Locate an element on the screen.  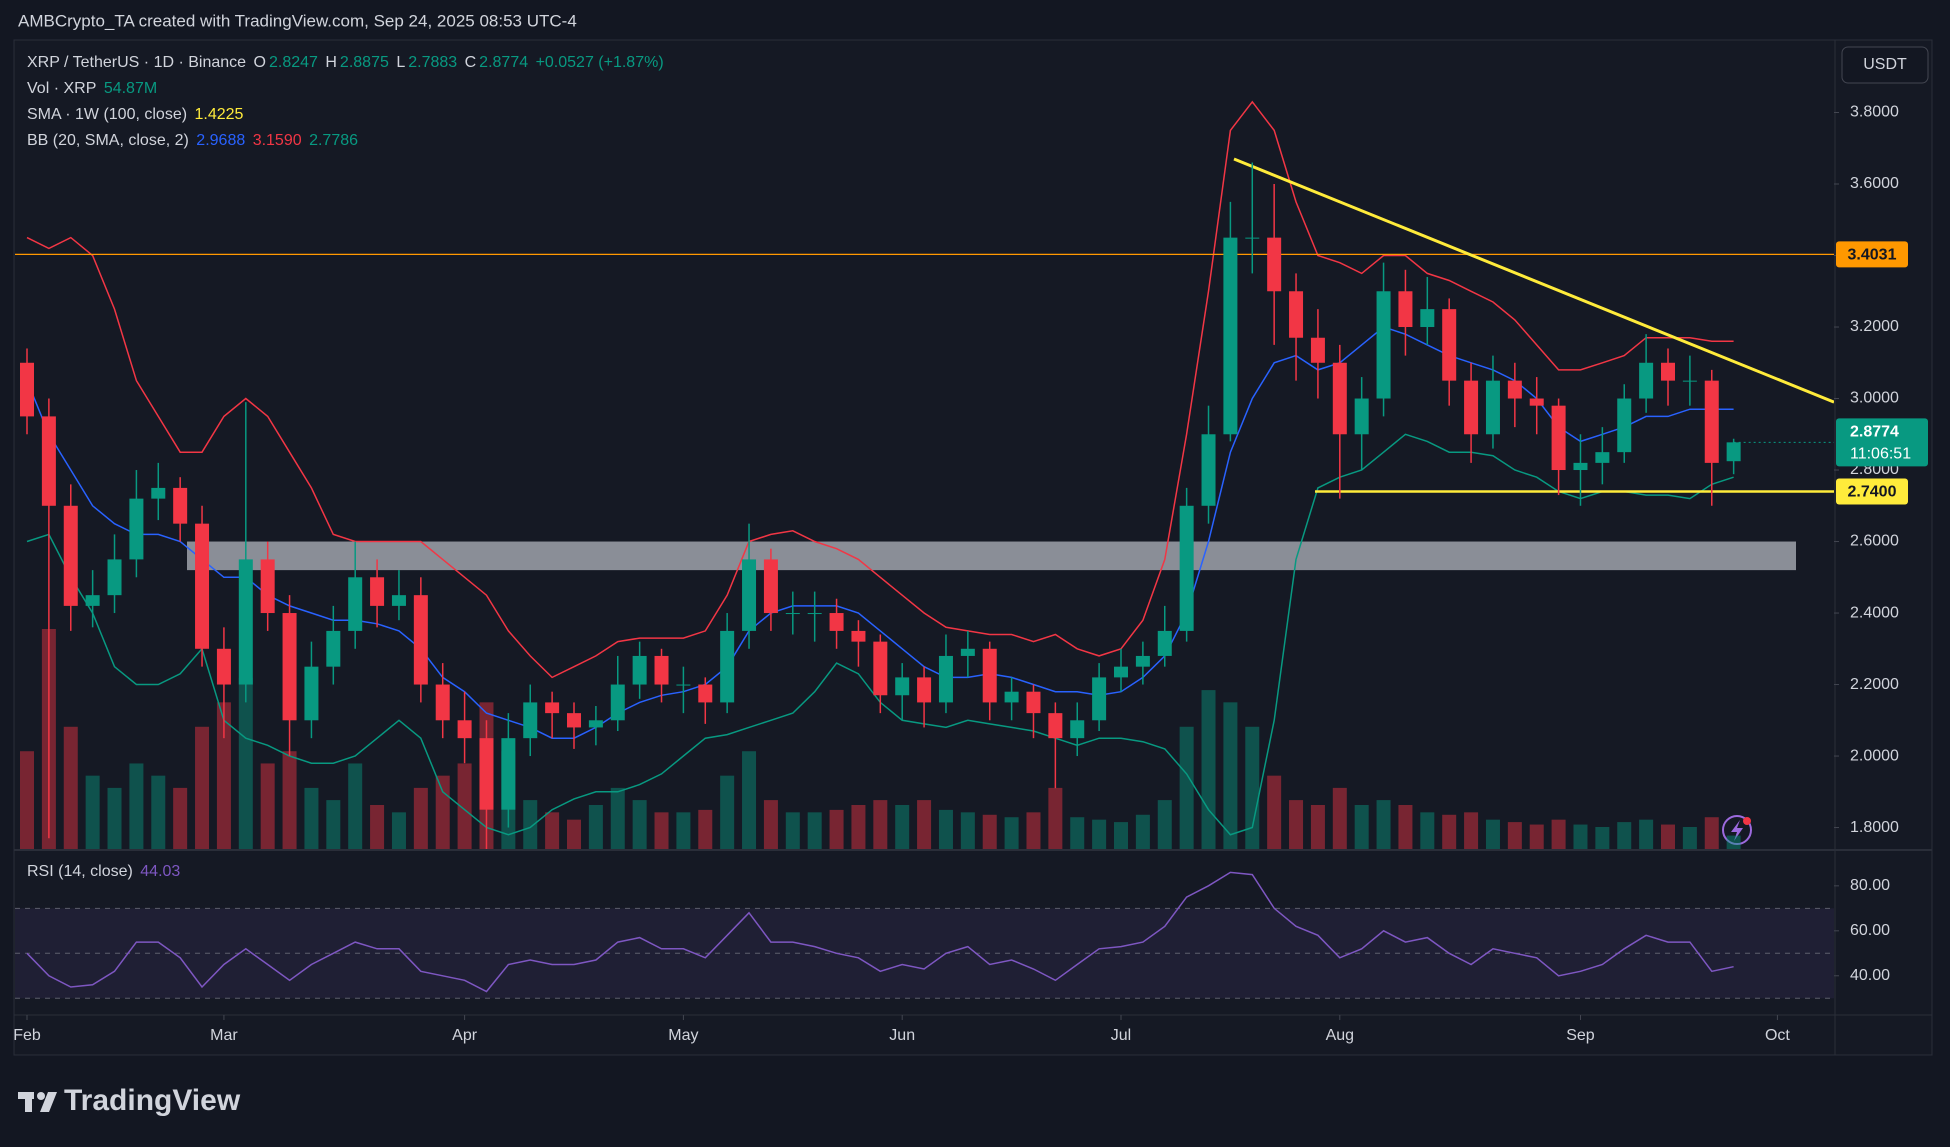
rsi-value: 44.03 is located at coordinates (160, 871).